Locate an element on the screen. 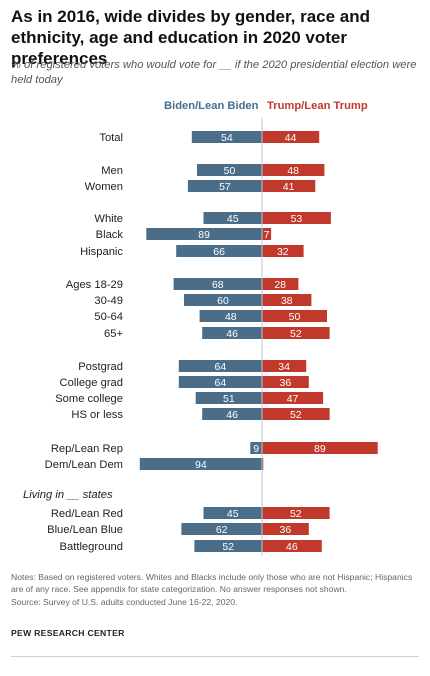 The height and width of the screenshot is (676, 430). value-label-trump: 44 is located at coordinates (291, 138).